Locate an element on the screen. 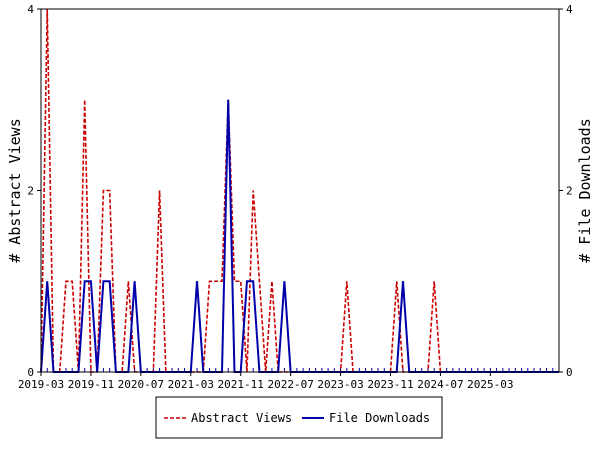 The image size is (600, 450). y-right-tick-label: 2 is located at coordinates (569, 191).